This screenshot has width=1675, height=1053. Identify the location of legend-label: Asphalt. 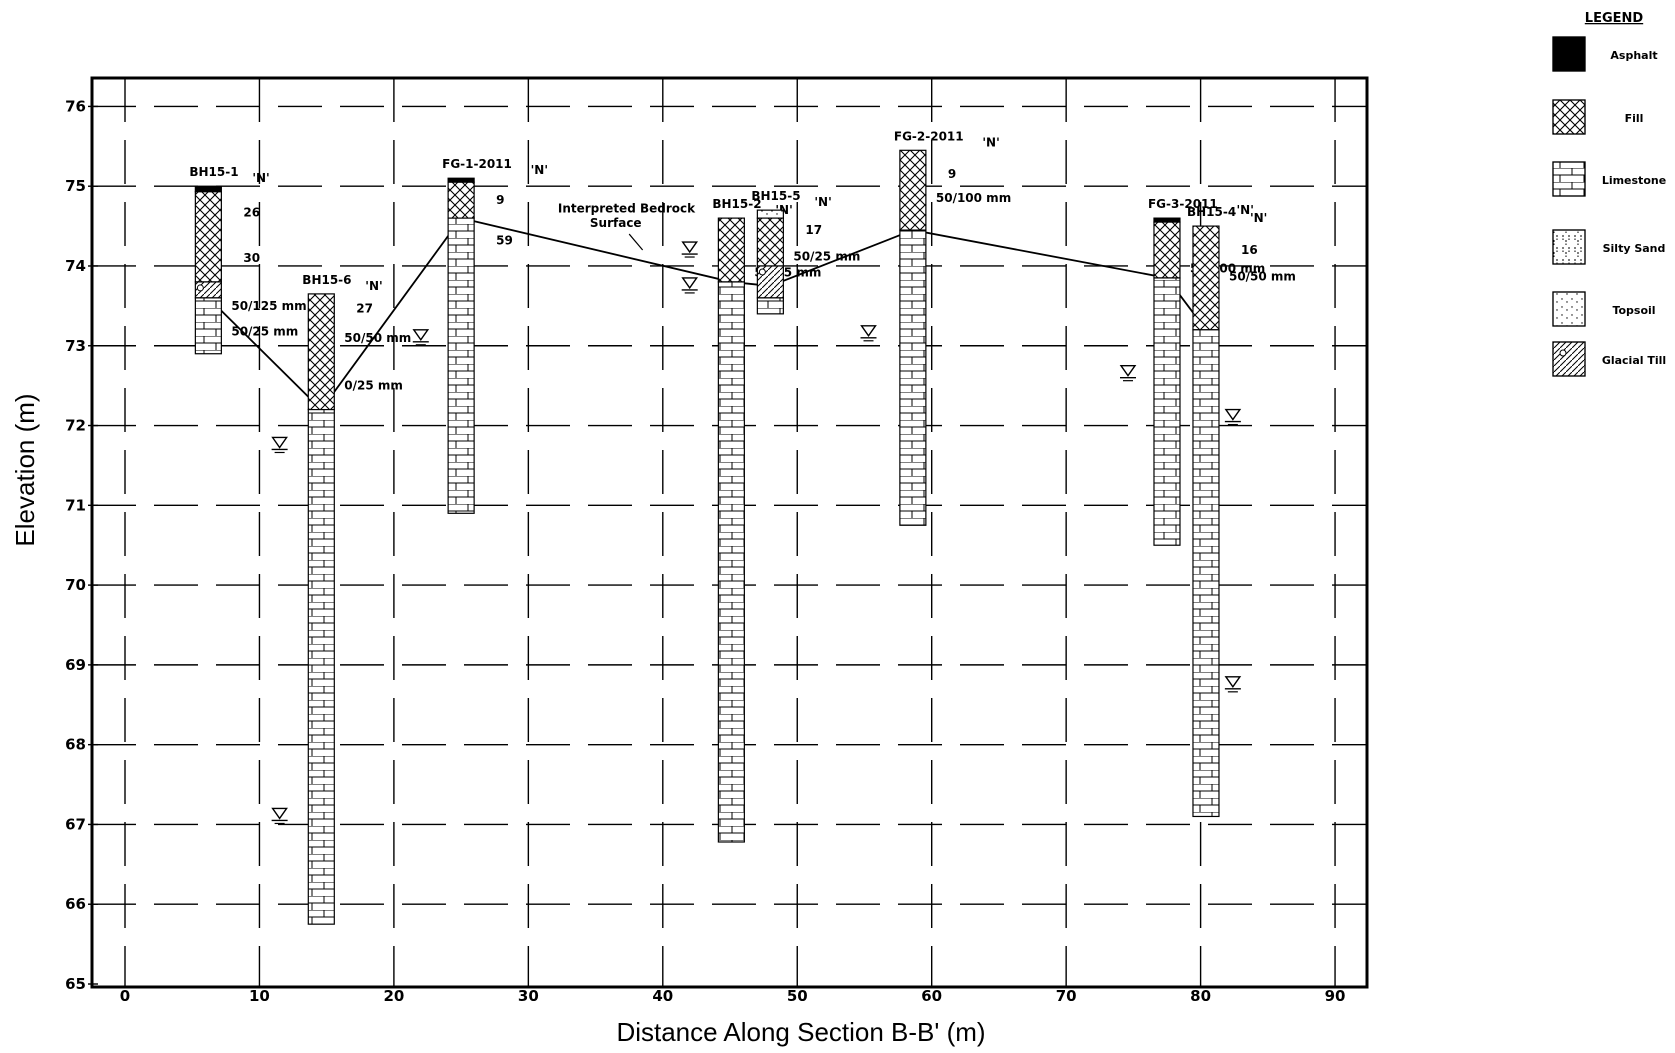
(1633, 55).